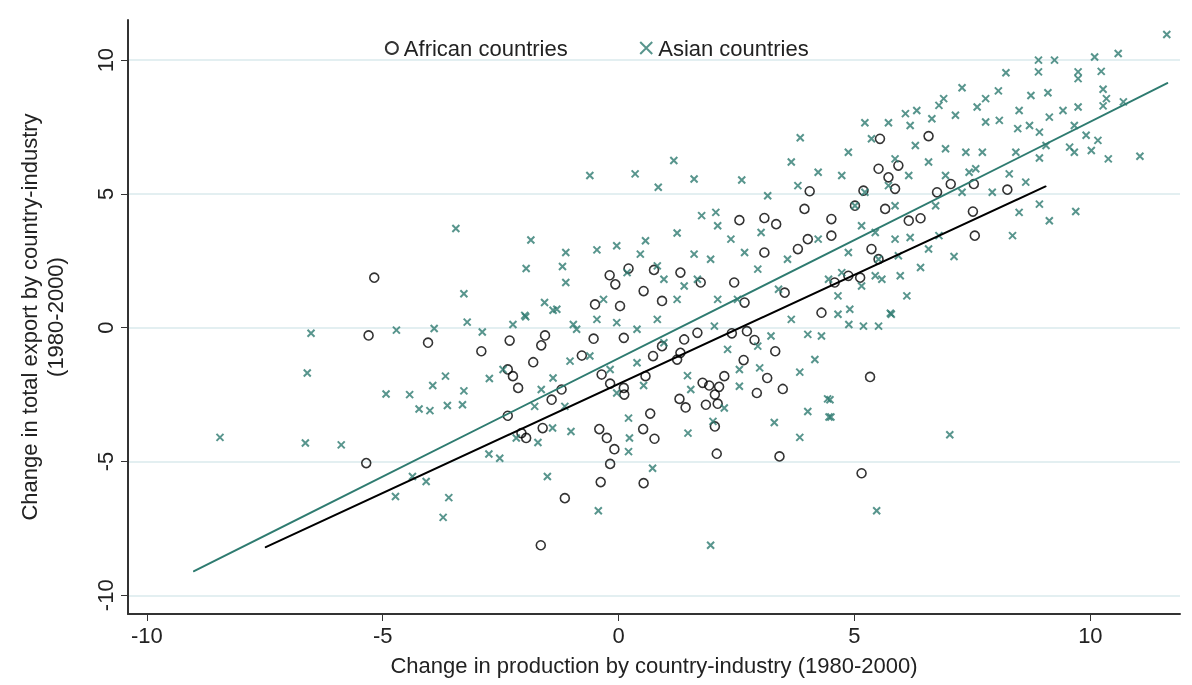 The height and width of the screenshot is (685, 1192). Describe the element at coordinates (485, 48) in the screenshot. I see `legend-label: African countries` at that location.